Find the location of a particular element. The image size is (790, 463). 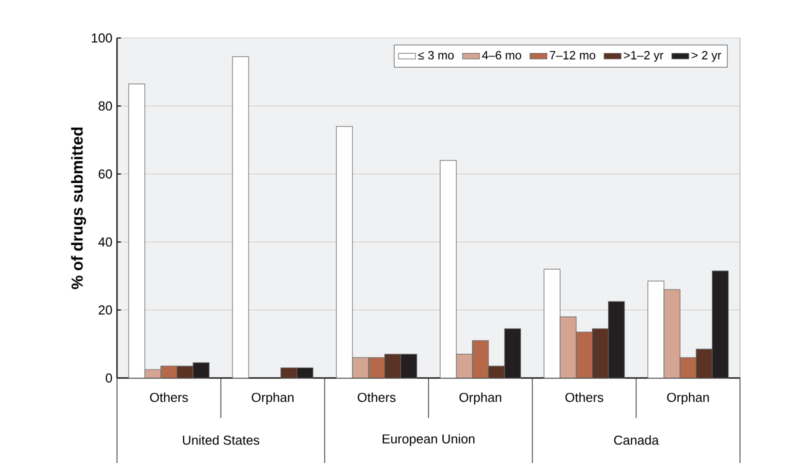

legend-label: 4–6 mo is located at coordinates (502, 55).